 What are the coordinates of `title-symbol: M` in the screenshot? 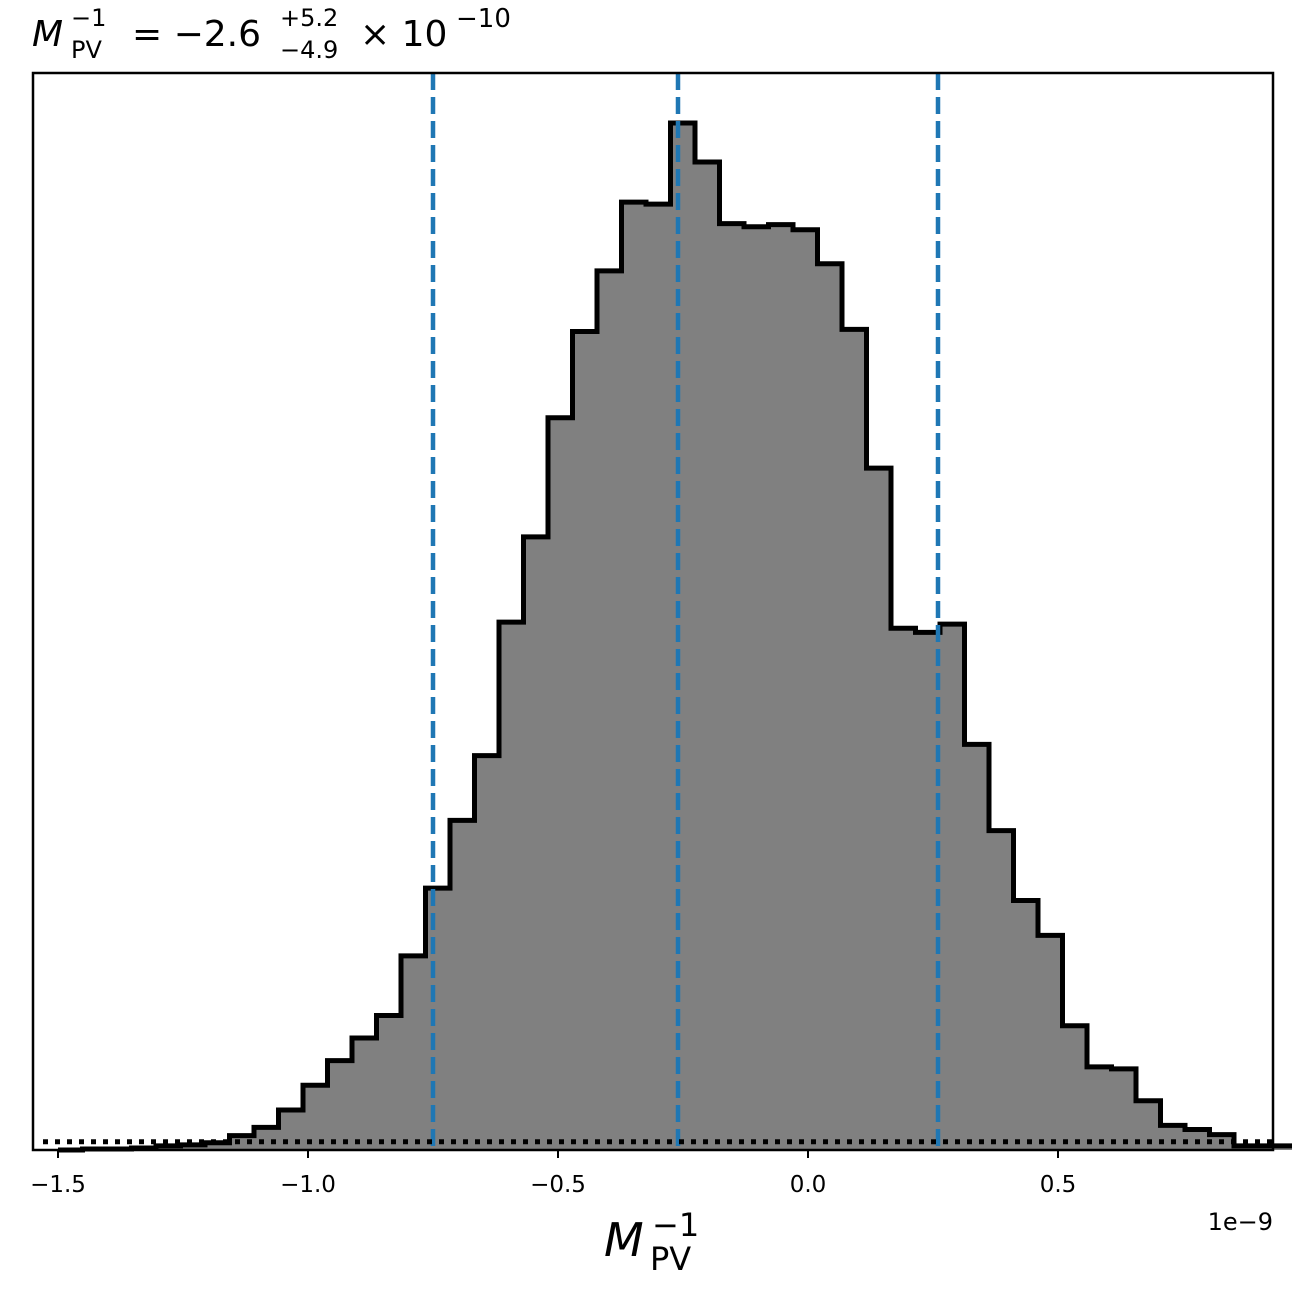 It's located at (47, 34).